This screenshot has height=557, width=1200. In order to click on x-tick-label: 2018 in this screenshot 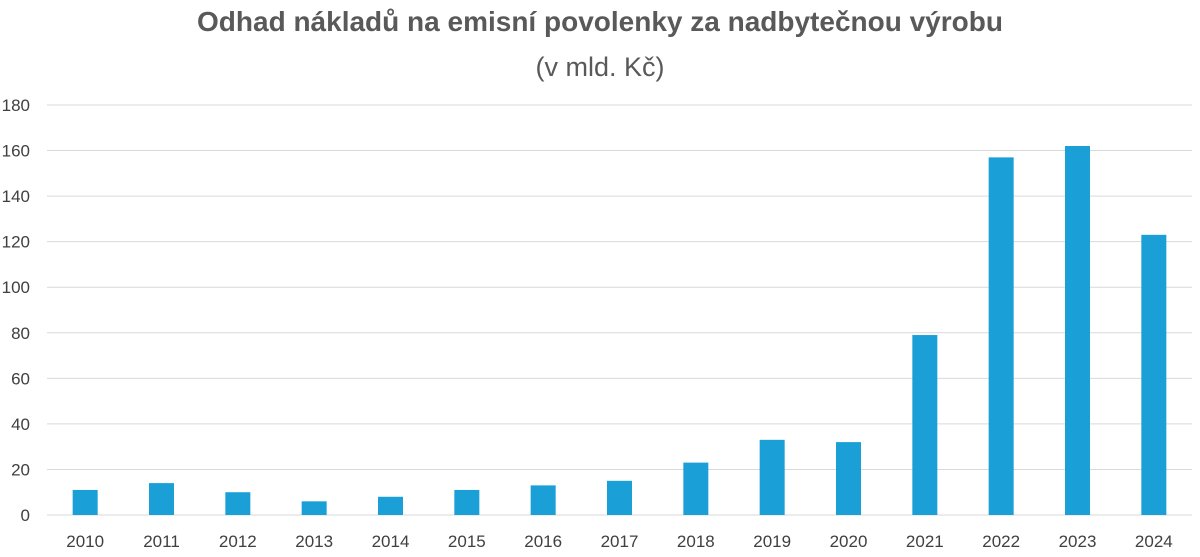, I will do `click(696, 541)`.